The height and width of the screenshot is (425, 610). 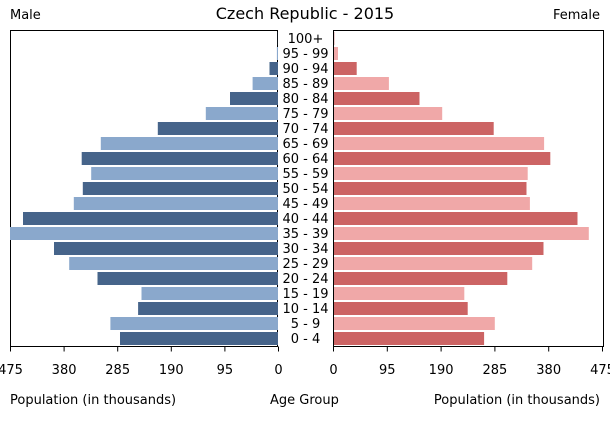 I want to click on age-group-axis-label: Age Group, so click(x=304, y=400).